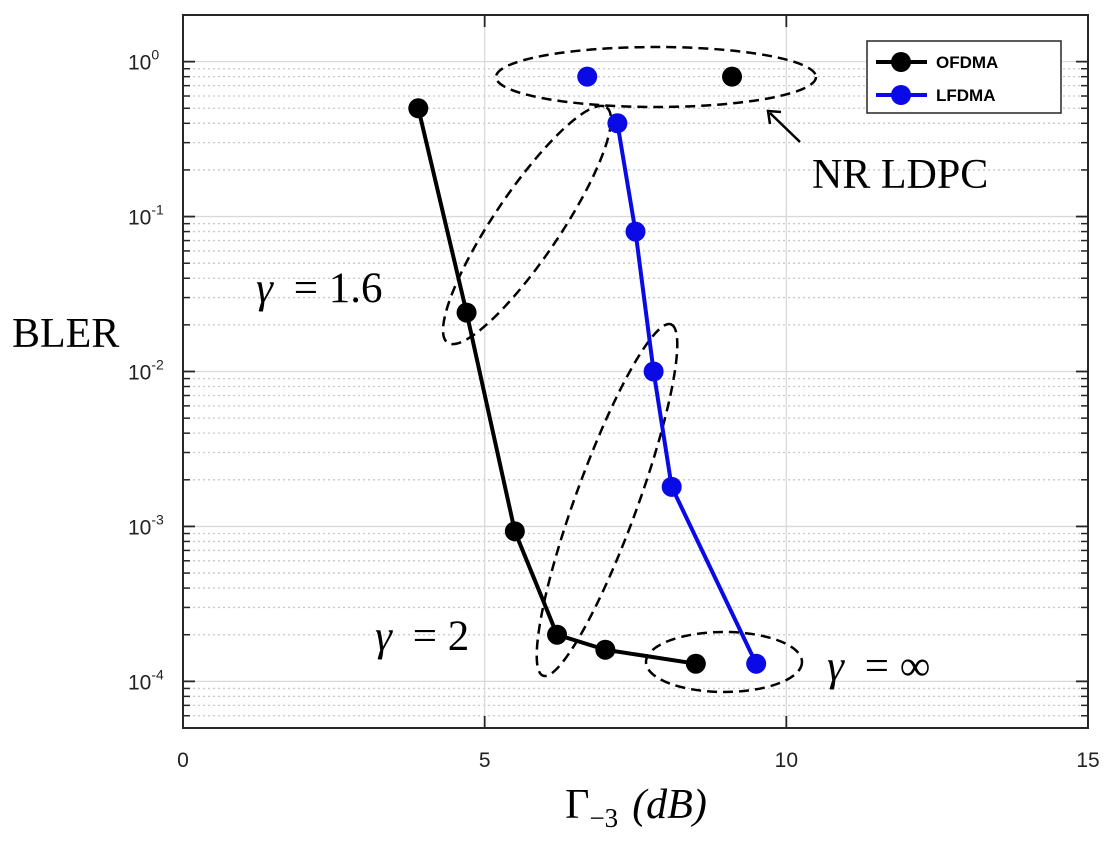 The width and height of the screenshot is (1112, 849). Describe the element at coordinates (732, 77) in the screenshot. I see `nr-ldpc-point-ofdma` at that location.